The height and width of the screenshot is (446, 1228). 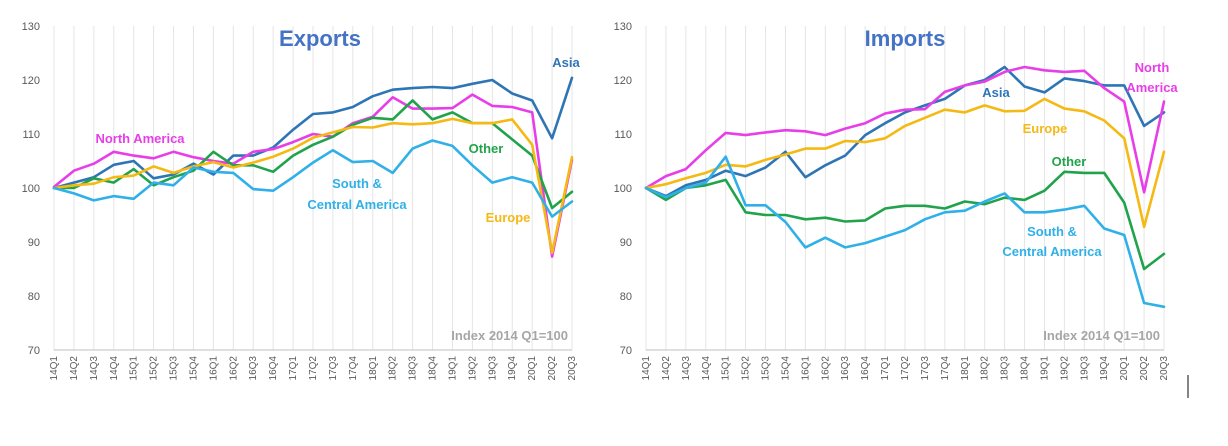 I want to click on imports-x-tick-label: 20Q1, so click(x=1124, y=368).